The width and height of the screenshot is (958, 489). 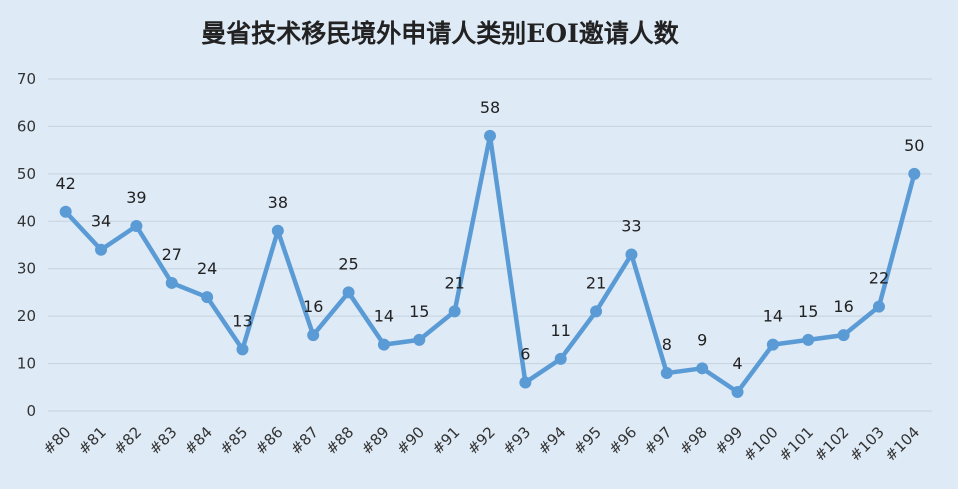 I want to click on x-tick-label: #100, so click(x=761, y=444).